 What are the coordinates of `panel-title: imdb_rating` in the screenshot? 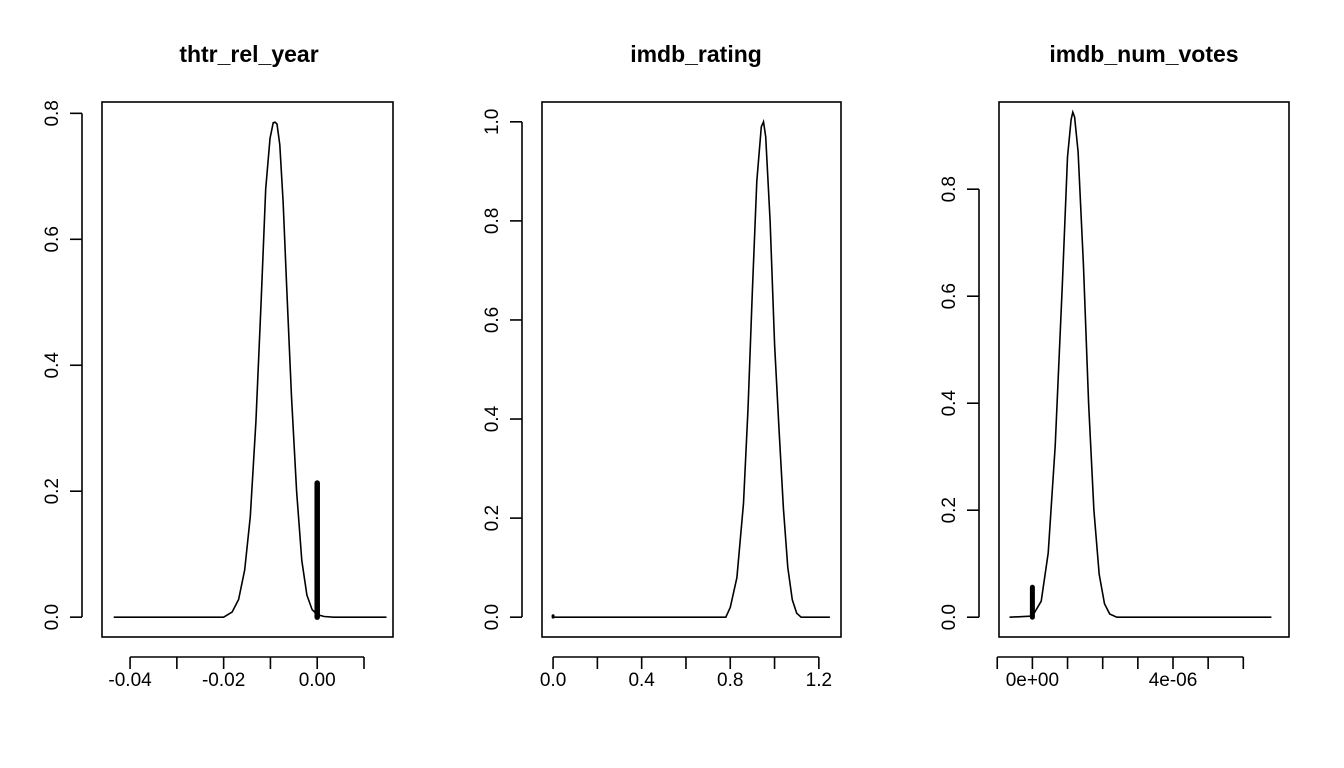 It's located at (696, 54).